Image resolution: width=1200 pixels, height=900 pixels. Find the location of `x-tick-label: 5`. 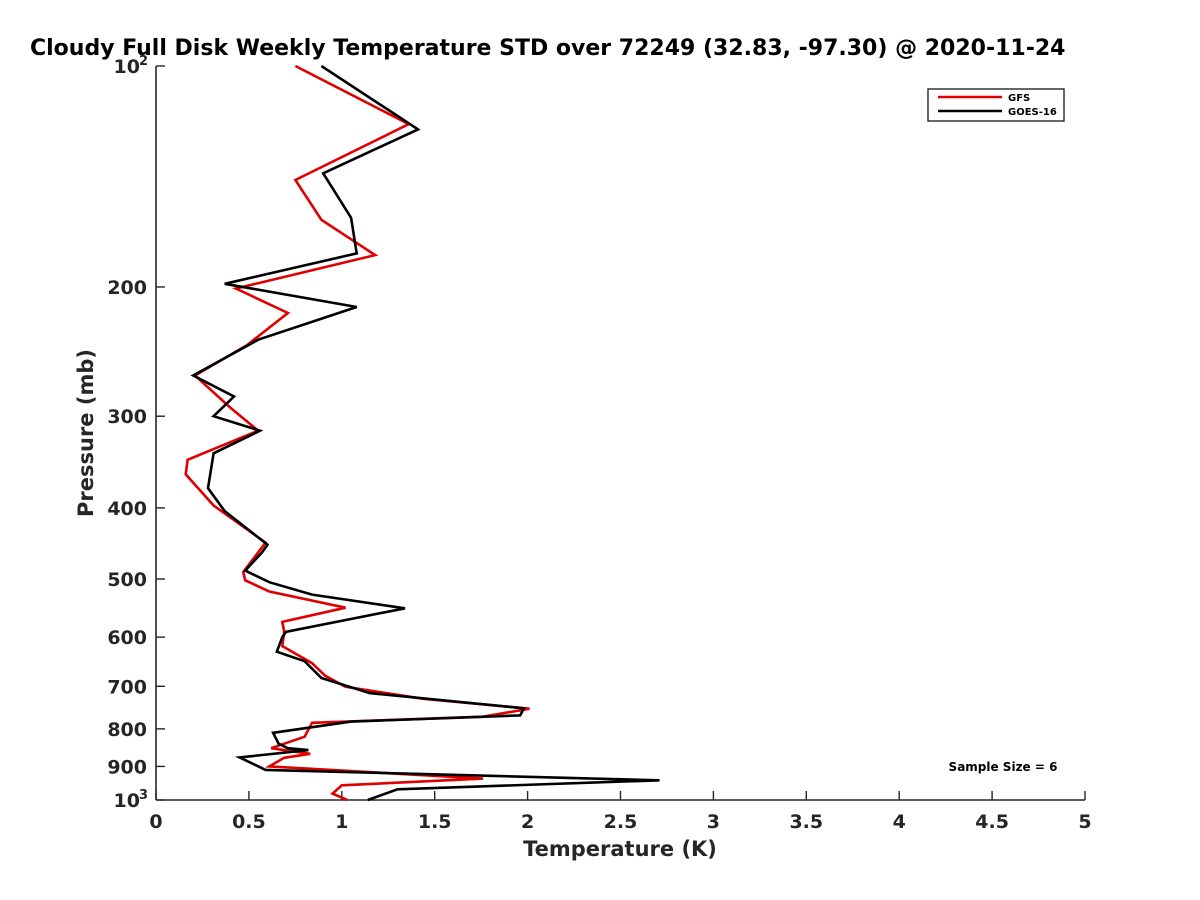

x-tick-label: 5 is located at coordinates (1084, 822).